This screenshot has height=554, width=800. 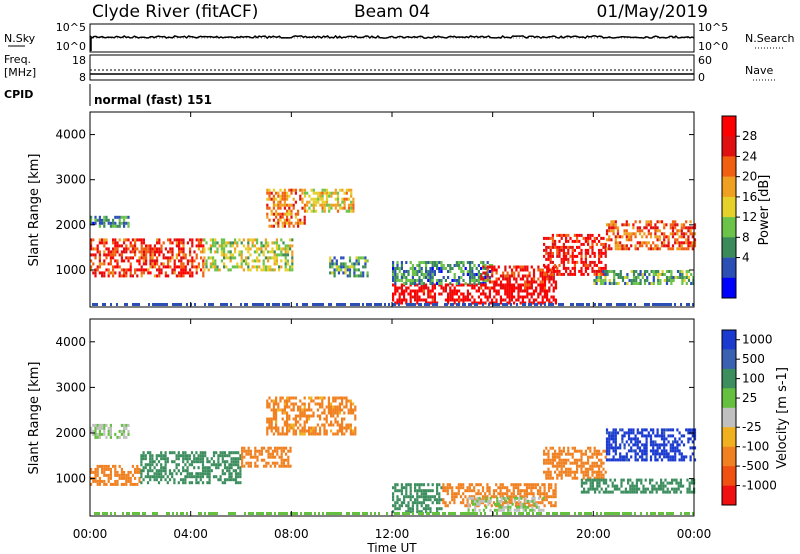 What do you see at coordinates (70, 270) in the screenshot?
I see `power-y-tick-label: 1000` at bounding box center [70, 270].